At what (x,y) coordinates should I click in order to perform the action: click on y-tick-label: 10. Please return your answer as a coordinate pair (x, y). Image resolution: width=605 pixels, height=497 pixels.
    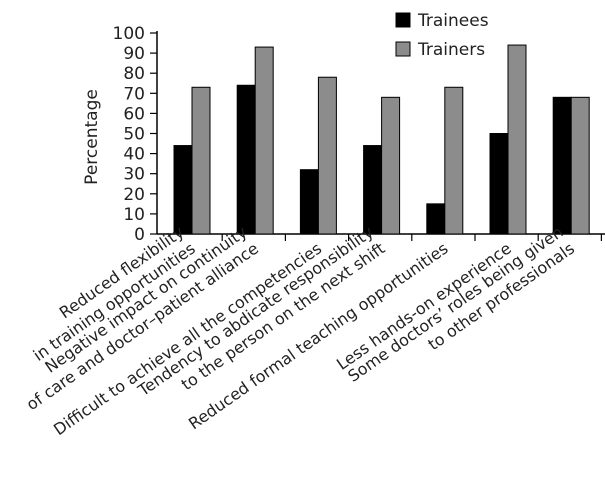
    Looking at the image, I should click on (134, 215).